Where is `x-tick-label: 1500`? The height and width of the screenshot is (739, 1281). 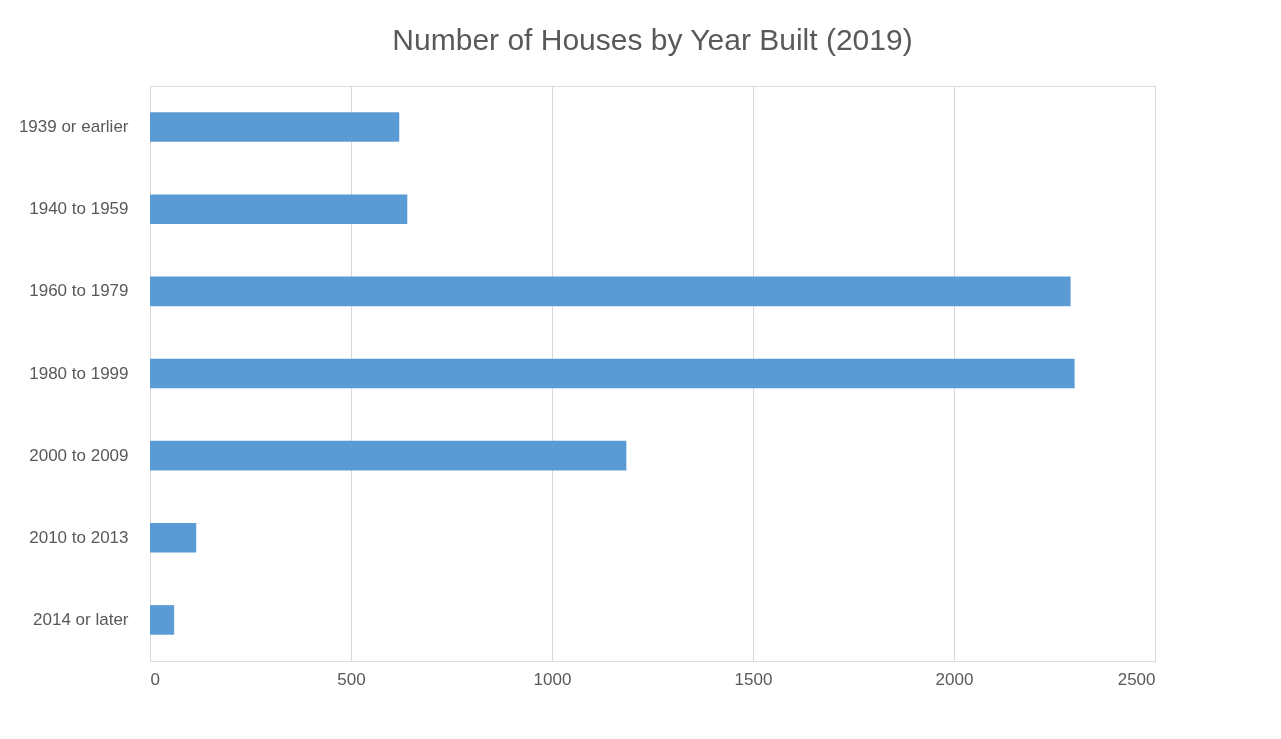 x-tick-label: 1500 is located at coordinates (753, 679).